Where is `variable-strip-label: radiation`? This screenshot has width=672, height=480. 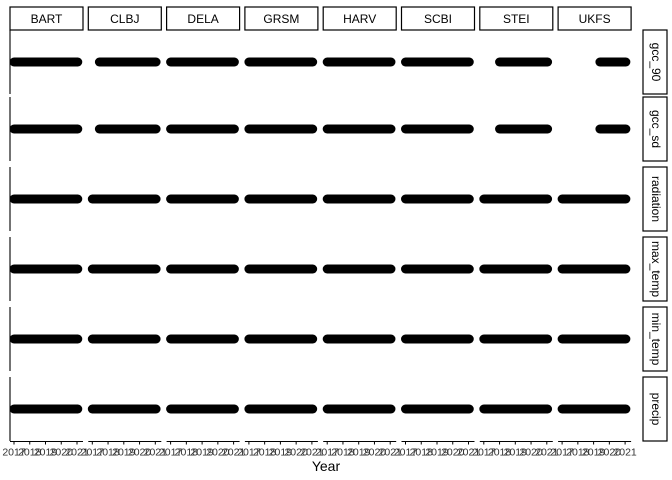
variable-strip-label: radiation is located at coordinates (656, 199).